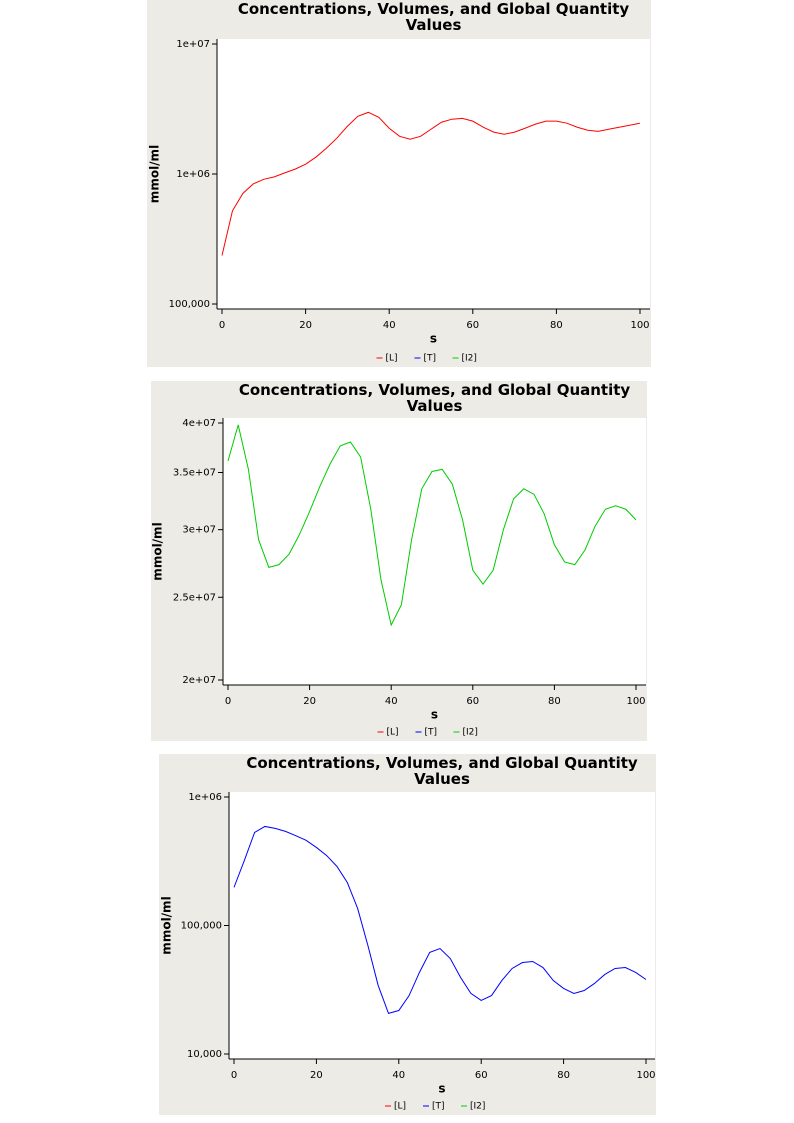 The width and height of the screenshot is (794, 1123). I want to click on y-tick-label: 10,000, so click(204, 1054).